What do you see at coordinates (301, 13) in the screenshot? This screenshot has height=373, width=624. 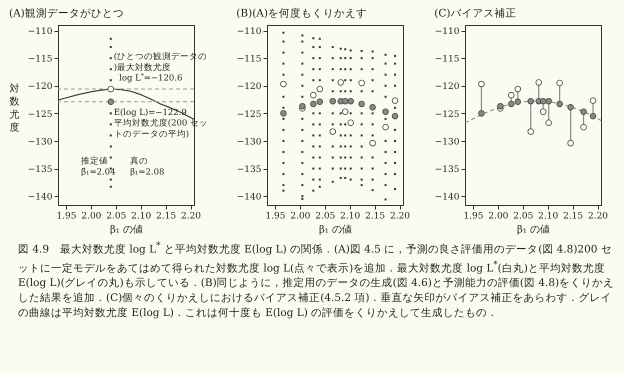 I see `chart-title: (B)(A)を何度もくりかえす` at bounding box center [301, 13].